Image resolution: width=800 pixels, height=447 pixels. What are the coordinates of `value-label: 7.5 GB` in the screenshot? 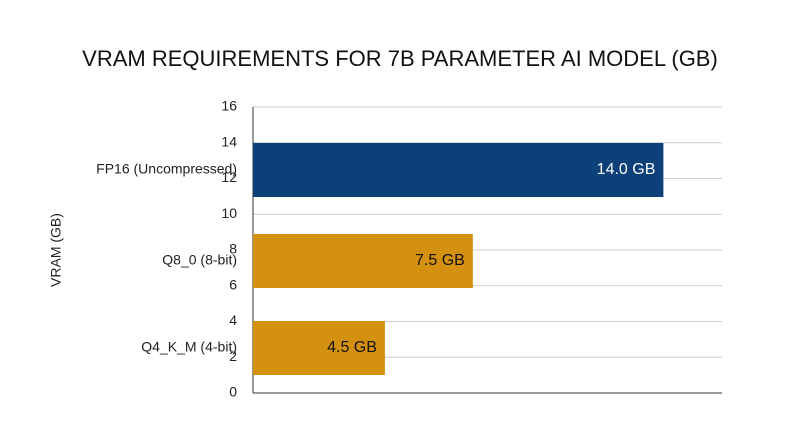 It's located at (440, 260).